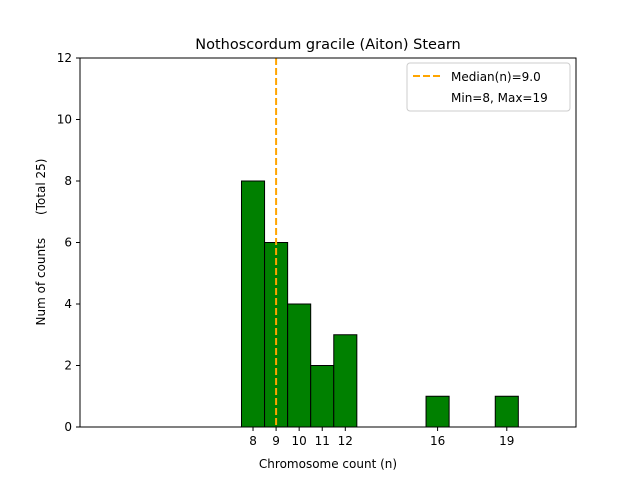  What do you see at coordinates (68, 181) in the screenshot?
I see `y-tick-label: 8` at bounding box center [68, 181].